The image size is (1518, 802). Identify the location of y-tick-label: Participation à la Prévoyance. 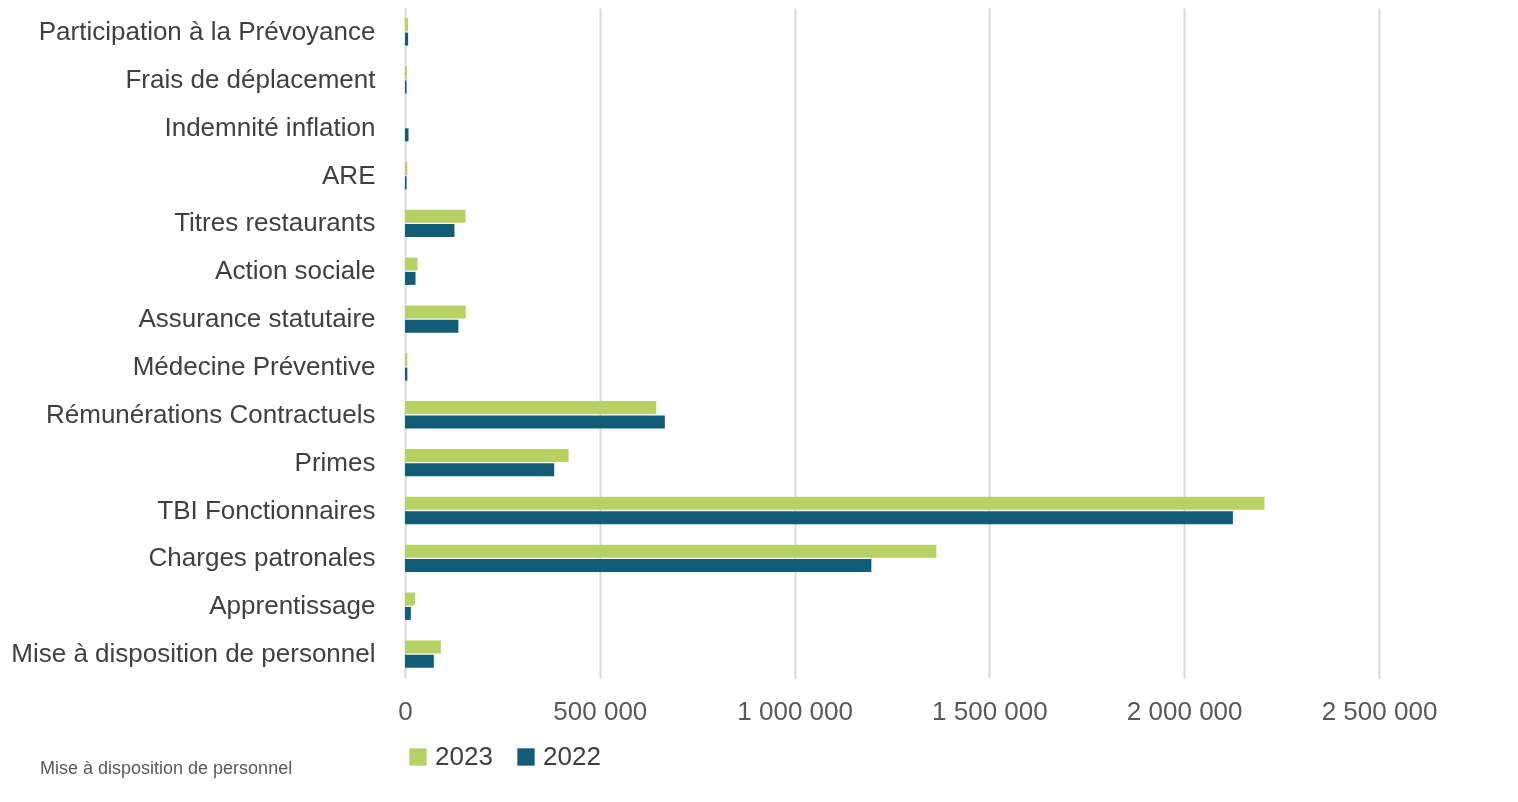
(207, 30).